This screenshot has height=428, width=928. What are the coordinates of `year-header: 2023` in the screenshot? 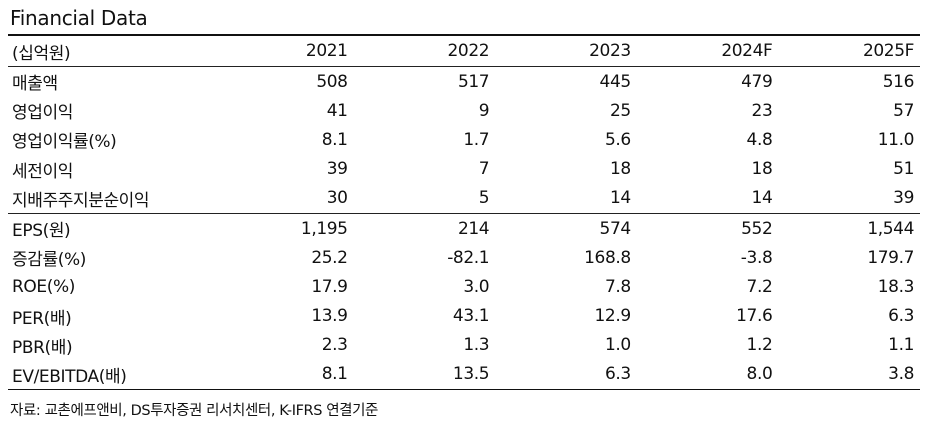 It's located at (610, 51).